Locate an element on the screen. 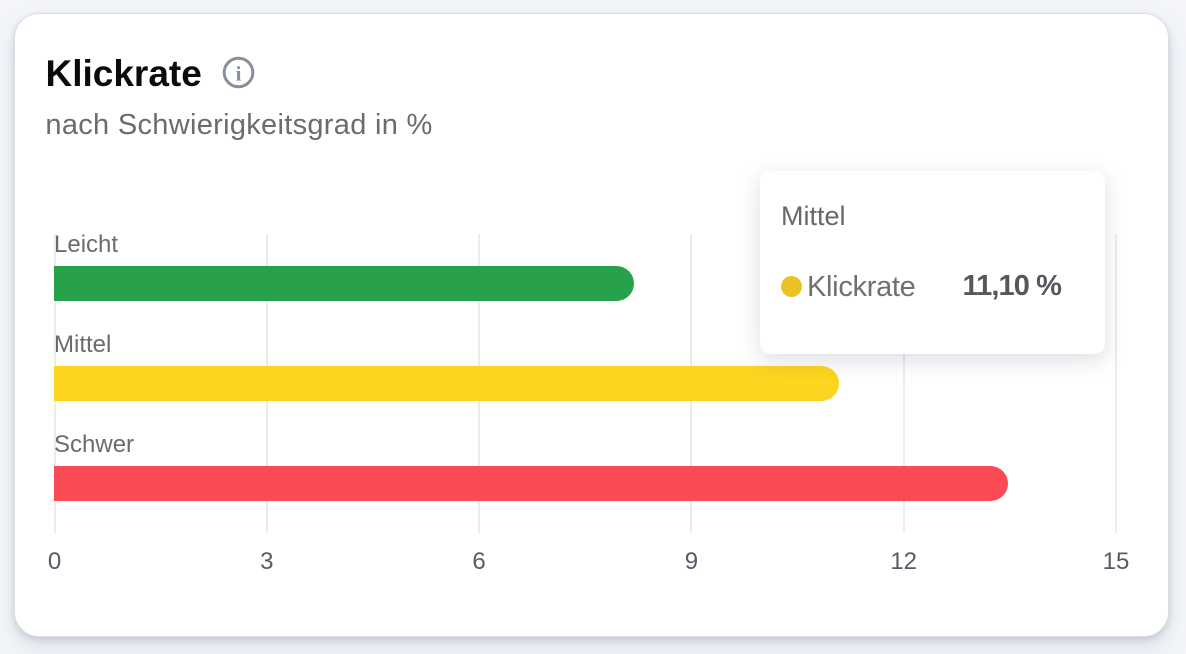  svg-text: i is located at coordinates (239, 73).